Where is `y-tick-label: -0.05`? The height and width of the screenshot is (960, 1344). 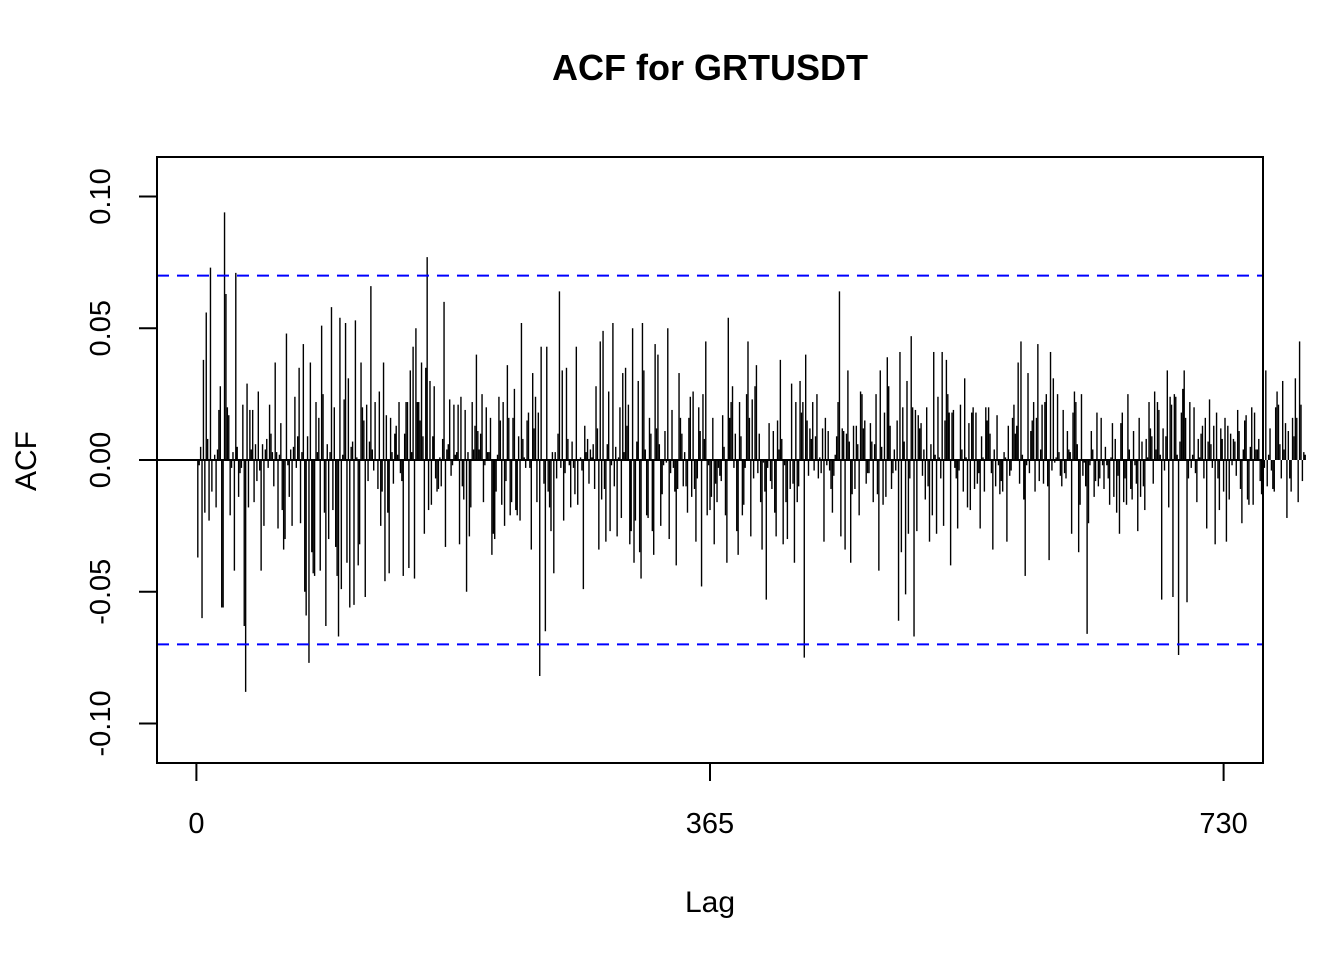 y-tick-label: -0.05 is located at coordinates (101, 592).